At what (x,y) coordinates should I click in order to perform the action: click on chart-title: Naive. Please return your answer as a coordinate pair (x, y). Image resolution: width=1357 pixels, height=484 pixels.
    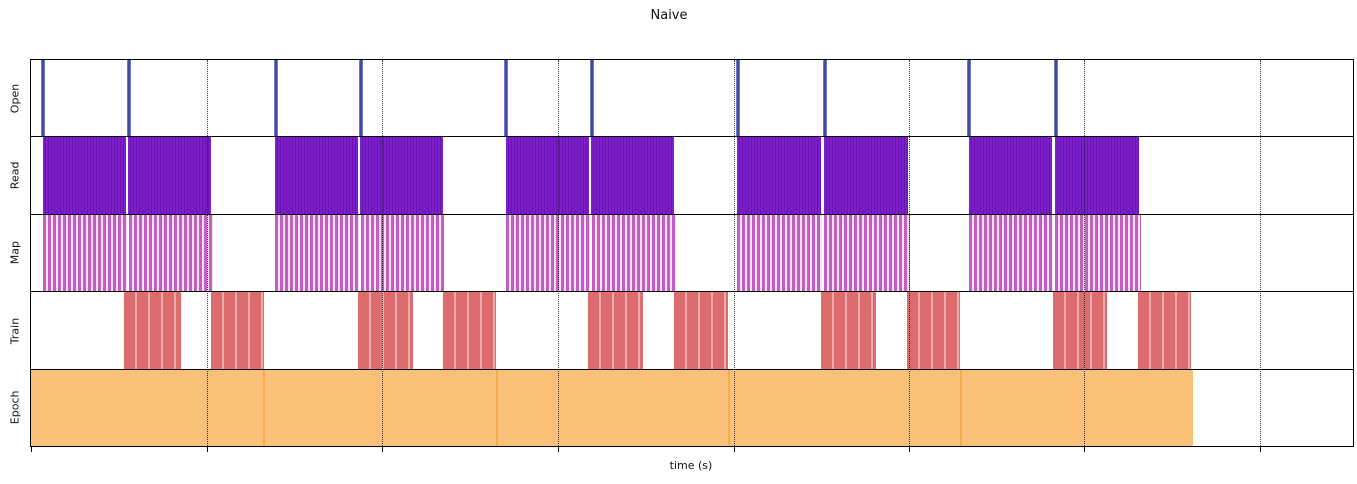
    Looking at the image, I should click on (669, 15).